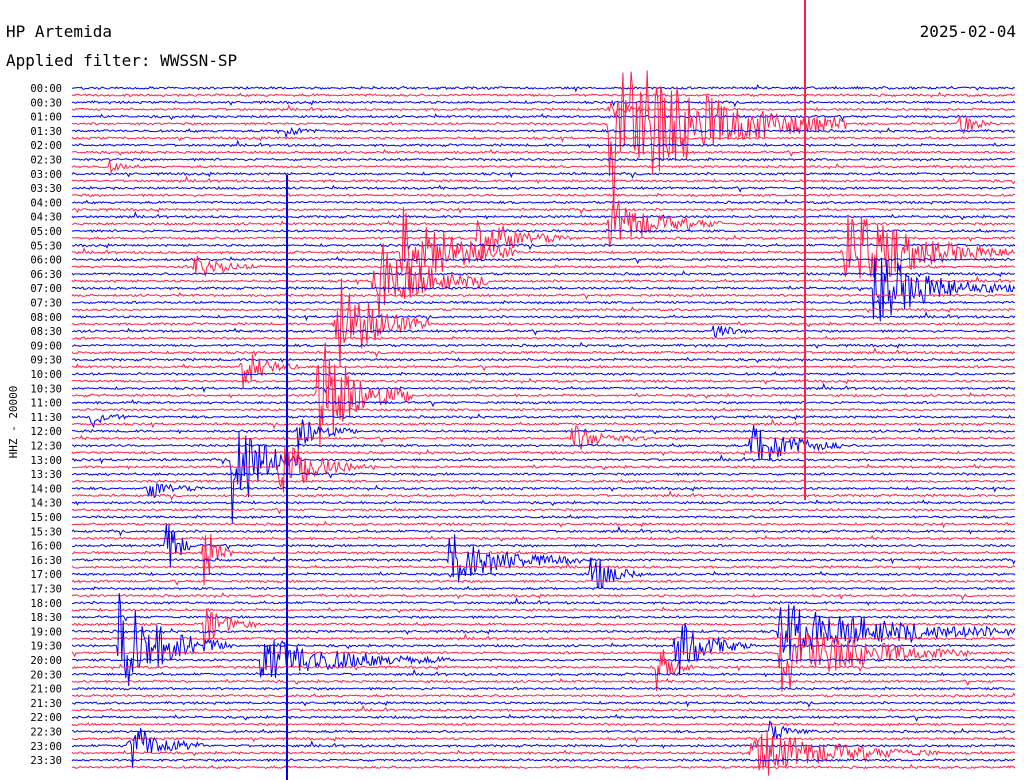 The width and height of the screenshot is (1024, 780). What do you see at coordinates (46, 461) in the screenshot?
I see `tick-label: 13:00` at bounding box center [46, 461].